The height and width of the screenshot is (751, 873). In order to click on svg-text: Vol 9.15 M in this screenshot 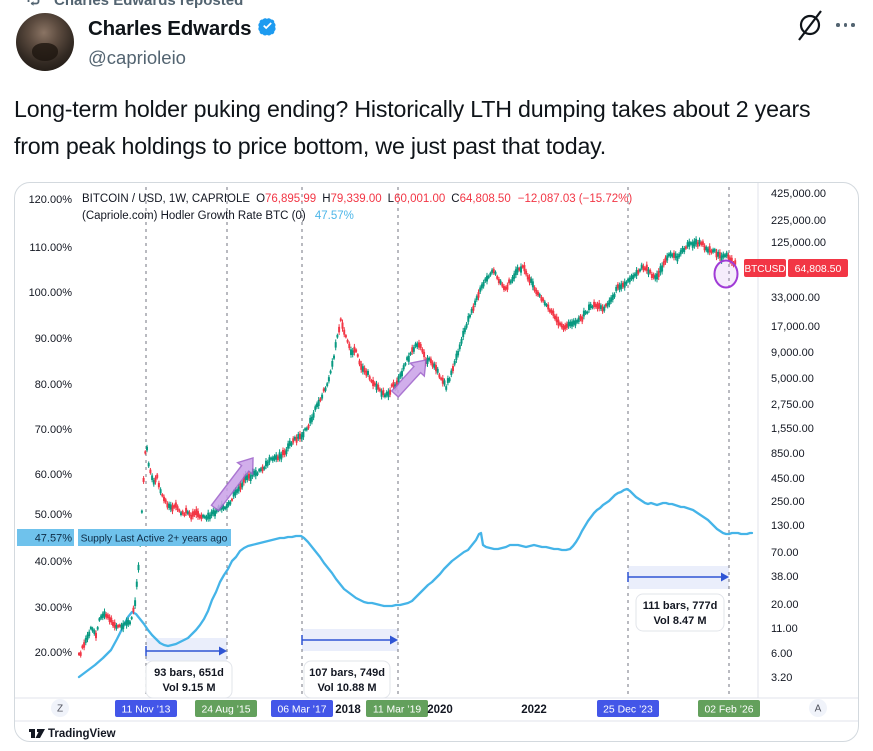, I will do `click(189, 688)`.